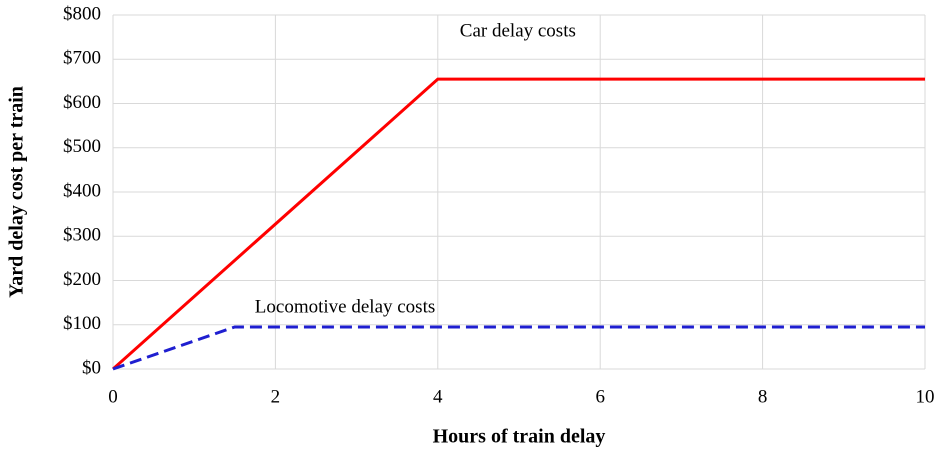 This screenshot has height=450, width=940. Describe the element at coordinates (276, 396) in the screenshot. I see `x-tick-label: 2` at that location.